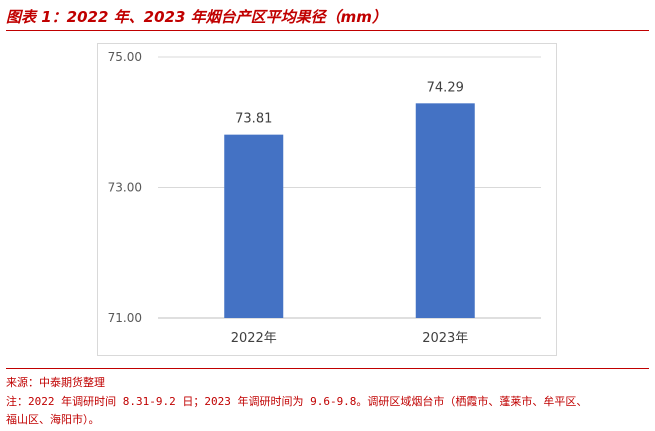 The image size is (655, 431). Describe the element at coordinates (125, 318) in the screenshot. I see `y-tick-label-0: 71.00` at that location.